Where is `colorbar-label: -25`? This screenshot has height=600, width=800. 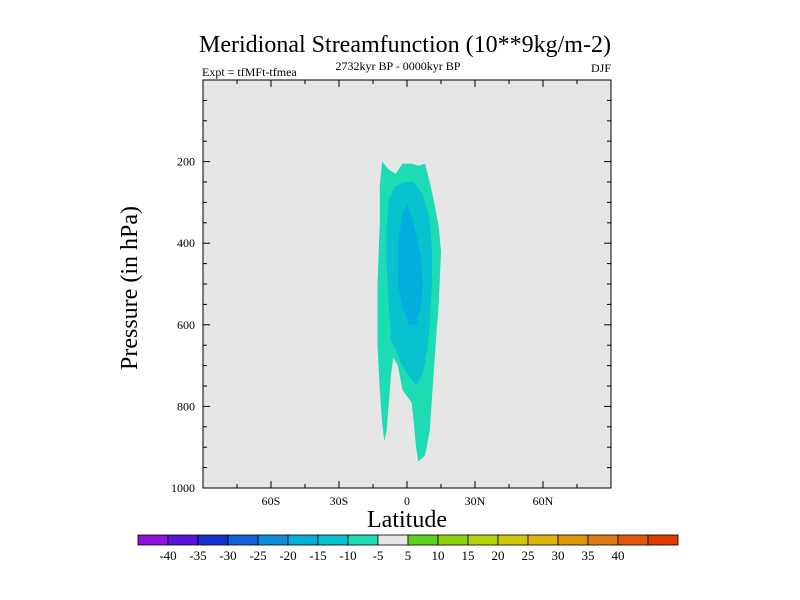 colorbar-label: -25 is located at coordinates (257, 555).